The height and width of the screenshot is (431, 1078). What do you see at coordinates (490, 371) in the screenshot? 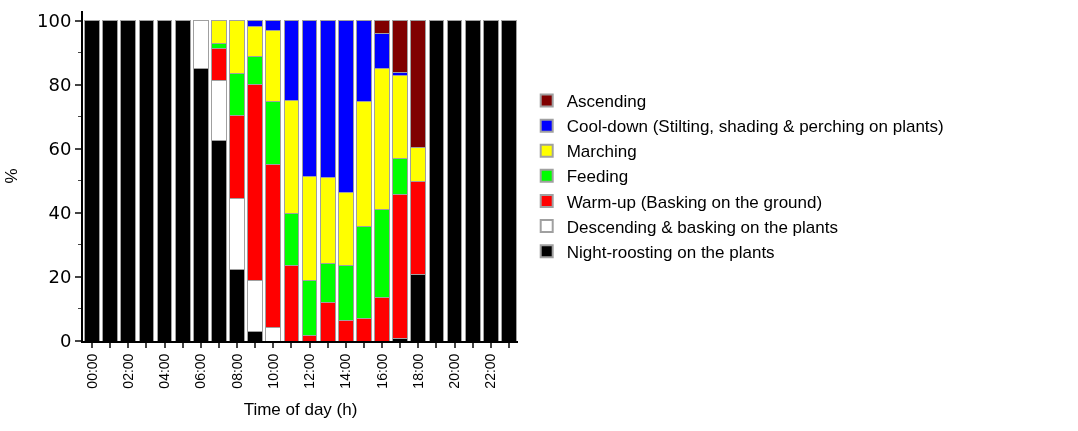
I see `x-tick-label: 22:00` at bounding box center [490, 371].